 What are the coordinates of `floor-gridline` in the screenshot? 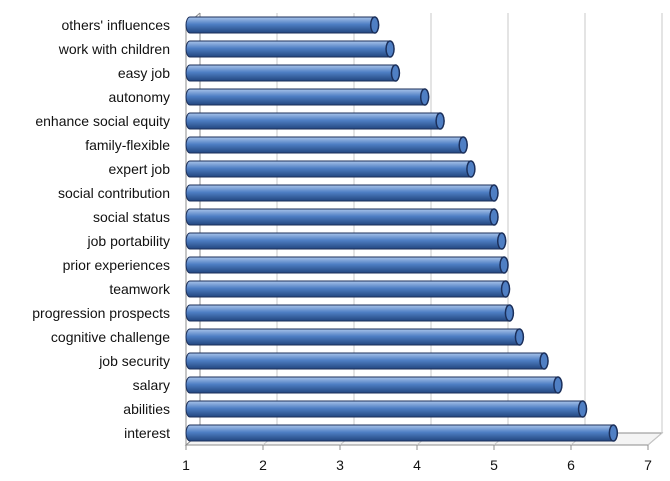 It's located at (655, 439).